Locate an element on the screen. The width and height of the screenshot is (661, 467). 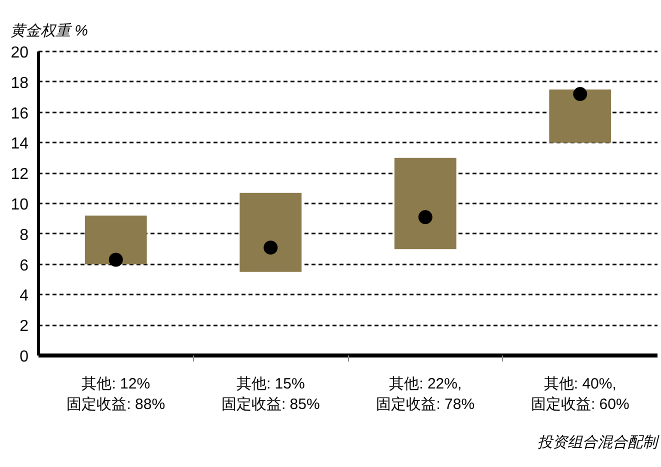
y-tick-label: 6 is located at coordinates (24, 265).